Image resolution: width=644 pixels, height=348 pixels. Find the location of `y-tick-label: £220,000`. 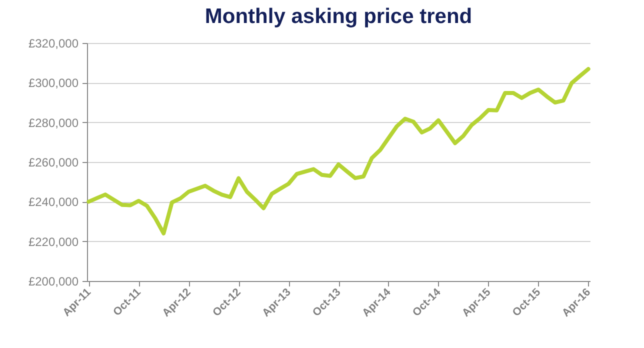

y-tick-label: £220,000 is located at coordinates (53, 241).